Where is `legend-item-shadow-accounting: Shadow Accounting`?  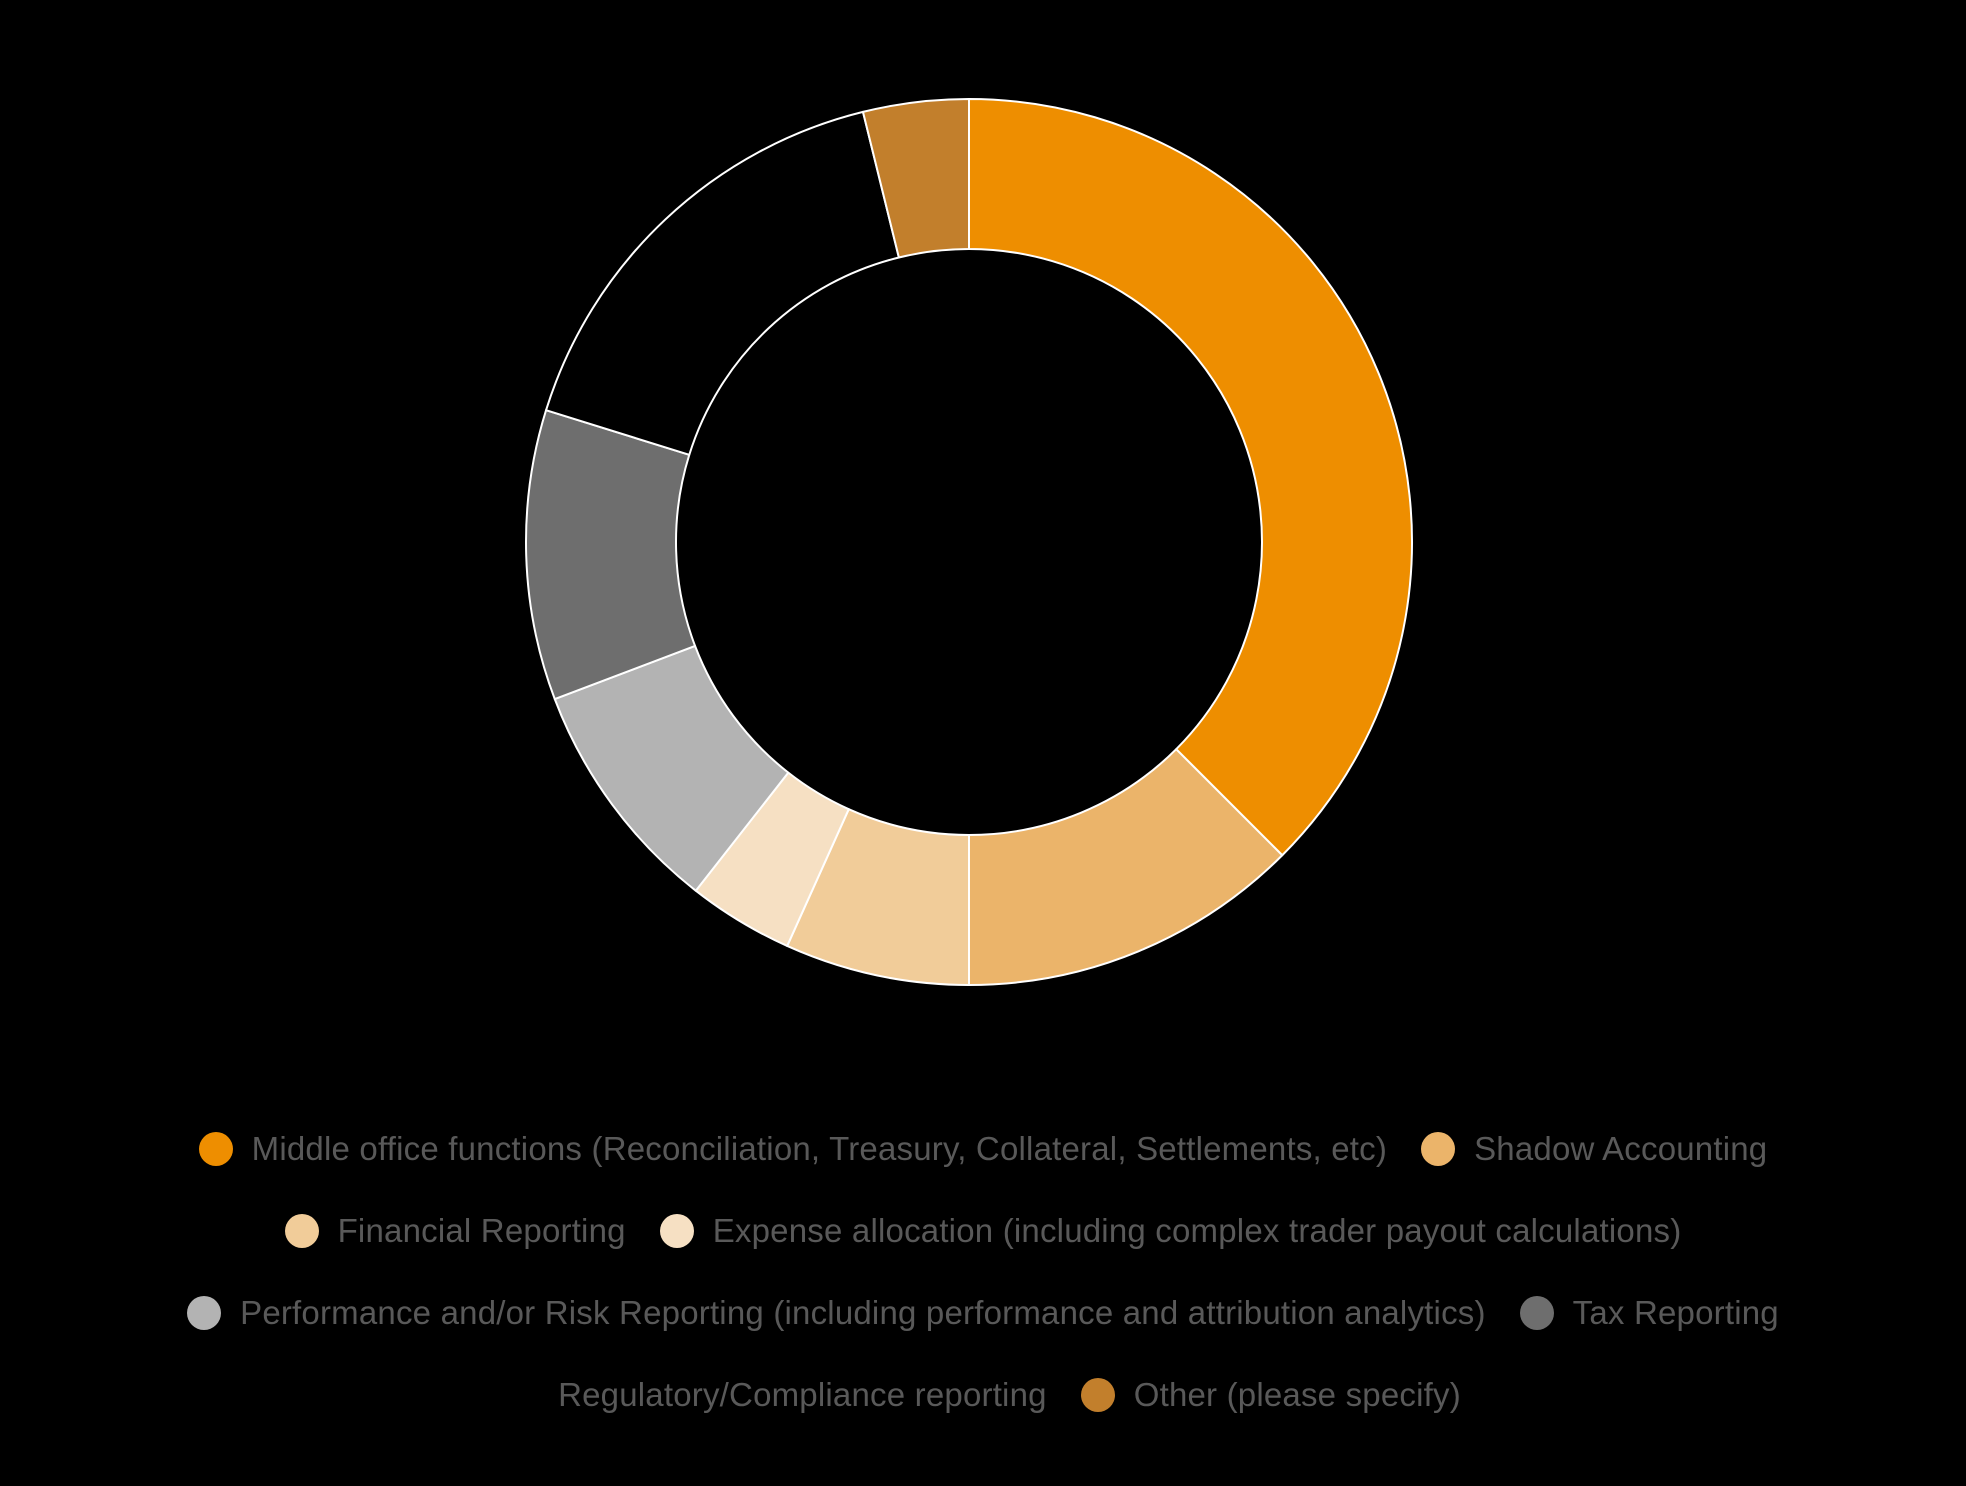 legend-item-shadow-accounting: Shadow Accounting is located at coordinates (1594, 1149).